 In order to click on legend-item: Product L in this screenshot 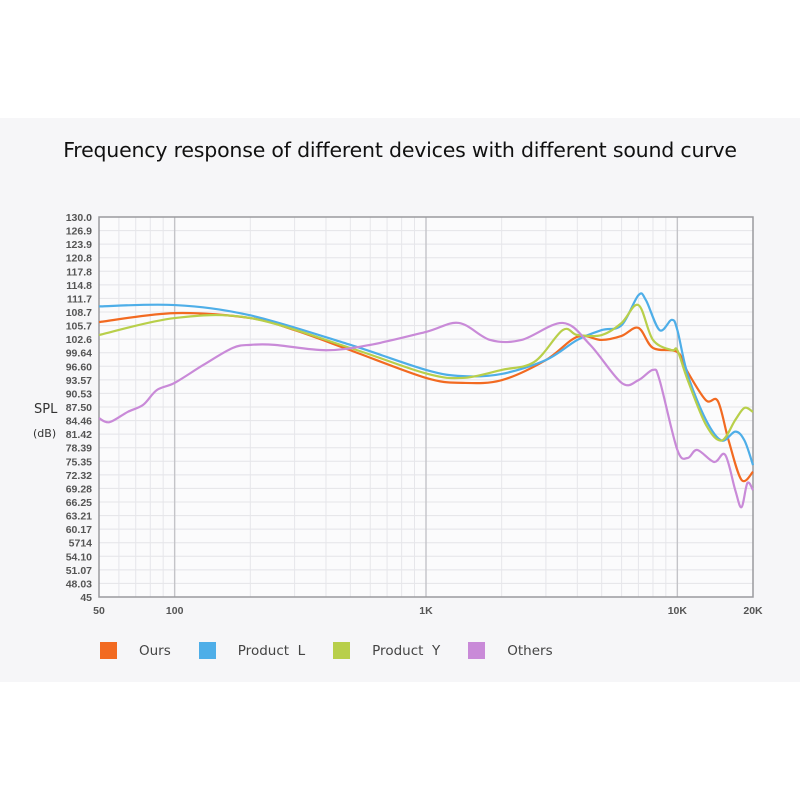, I will do `click(252, 650)`.